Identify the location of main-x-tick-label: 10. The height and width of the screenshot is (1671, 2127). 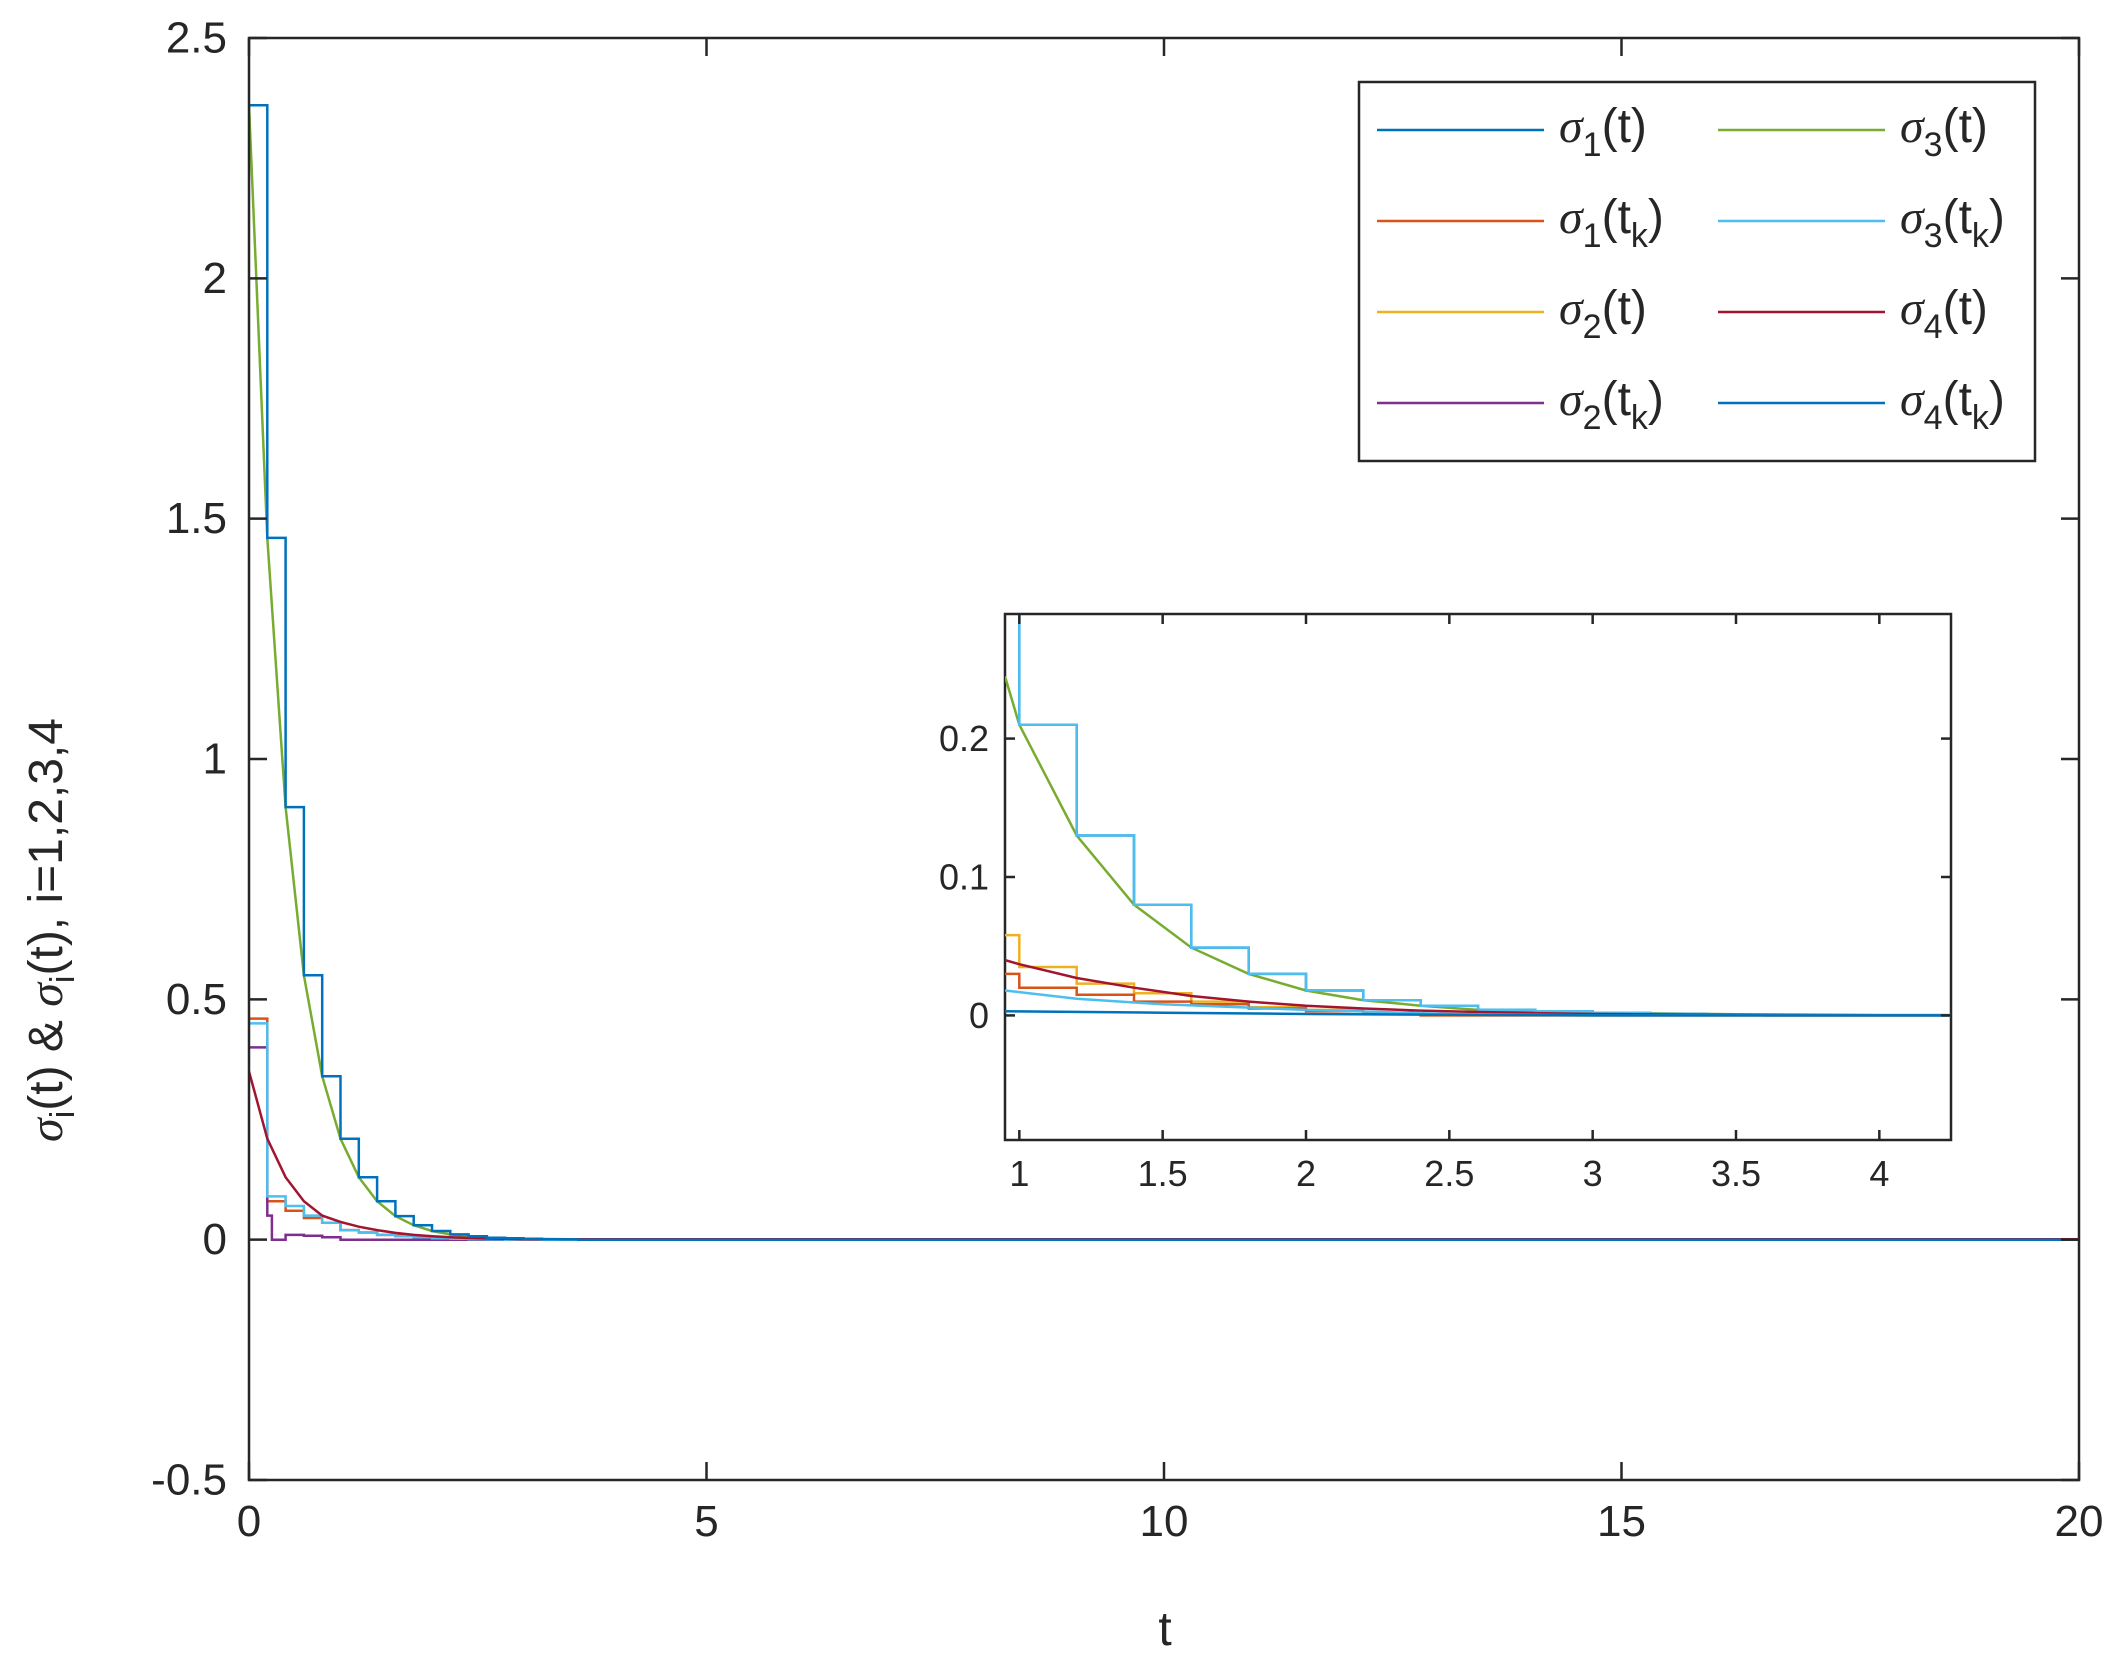
(1164, 1521).